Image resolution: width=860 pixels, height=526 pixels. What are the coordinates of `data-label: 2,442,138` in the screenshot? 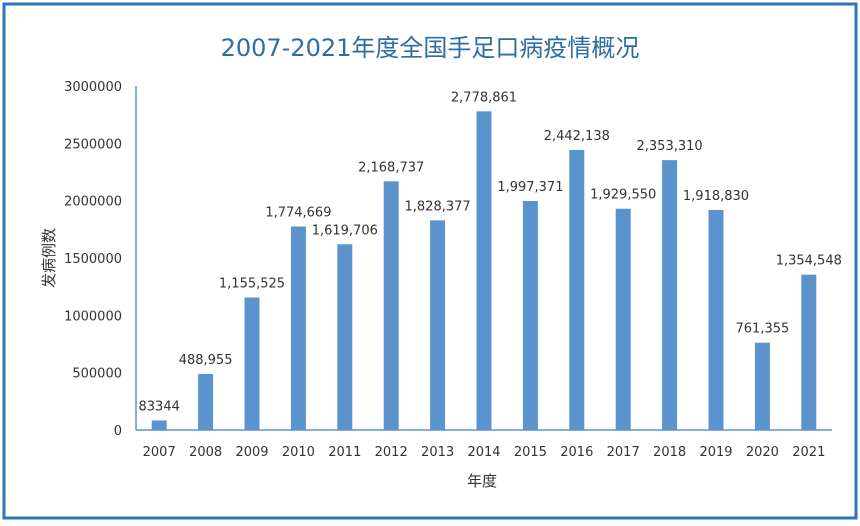 It's located at (577, 136).